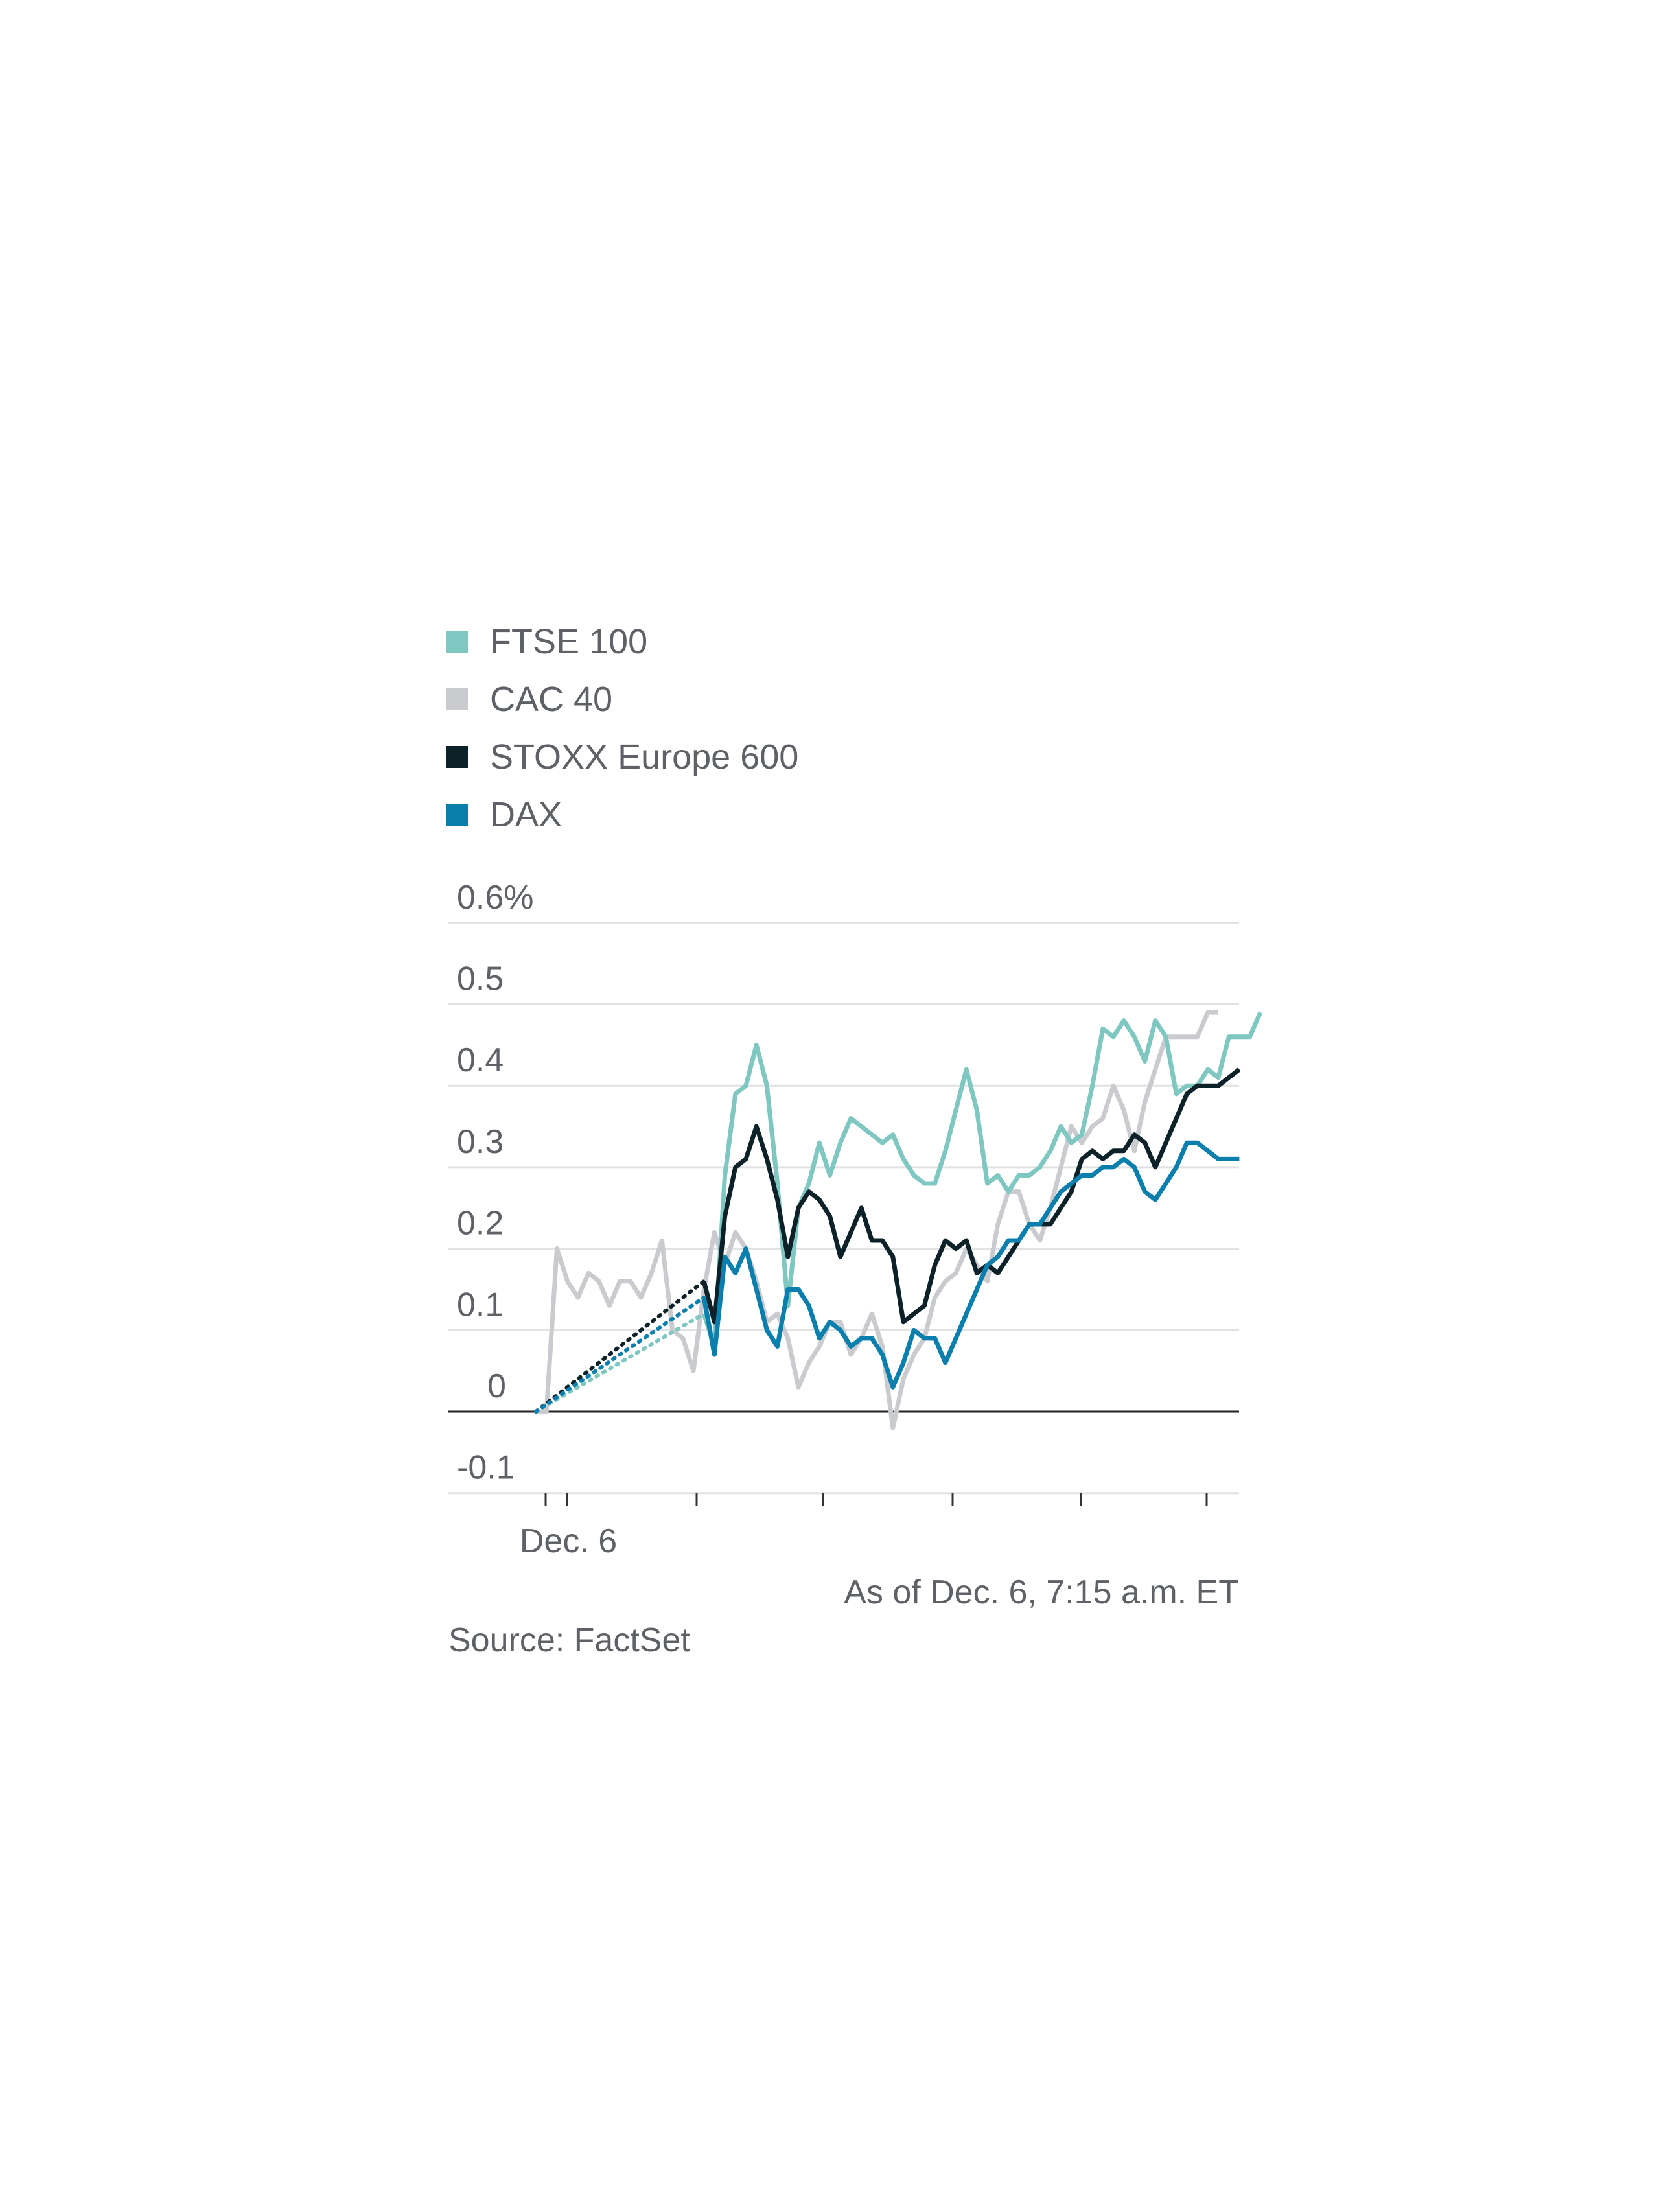 The image size is (1659, 2212). I want to click on legend-label-dax: DAX, so click(526, 814).